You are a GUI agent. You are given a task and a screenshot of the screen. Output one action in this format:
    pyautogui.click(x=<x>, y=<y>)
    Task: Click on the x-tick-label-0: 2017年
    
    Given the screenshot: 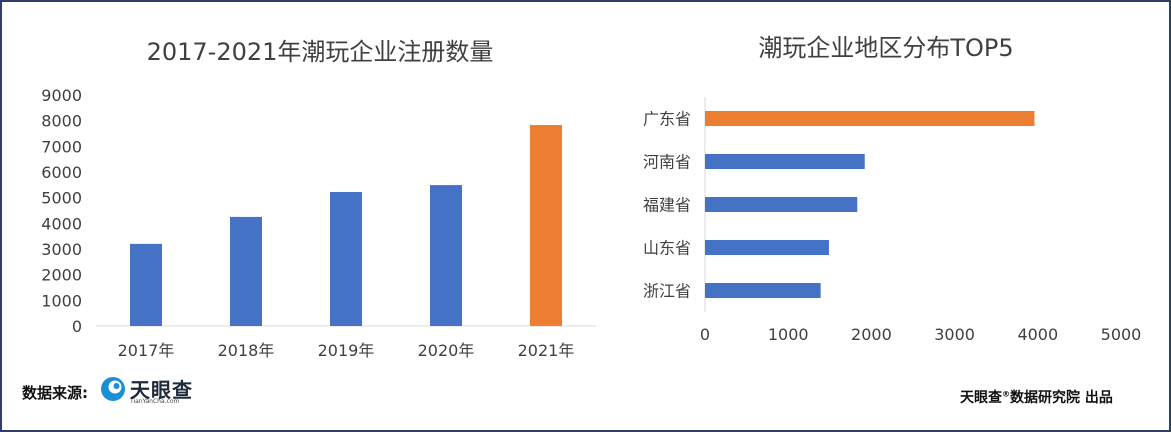 What is the action you would take?
    pyautogui.click(x=146, y=350)
    